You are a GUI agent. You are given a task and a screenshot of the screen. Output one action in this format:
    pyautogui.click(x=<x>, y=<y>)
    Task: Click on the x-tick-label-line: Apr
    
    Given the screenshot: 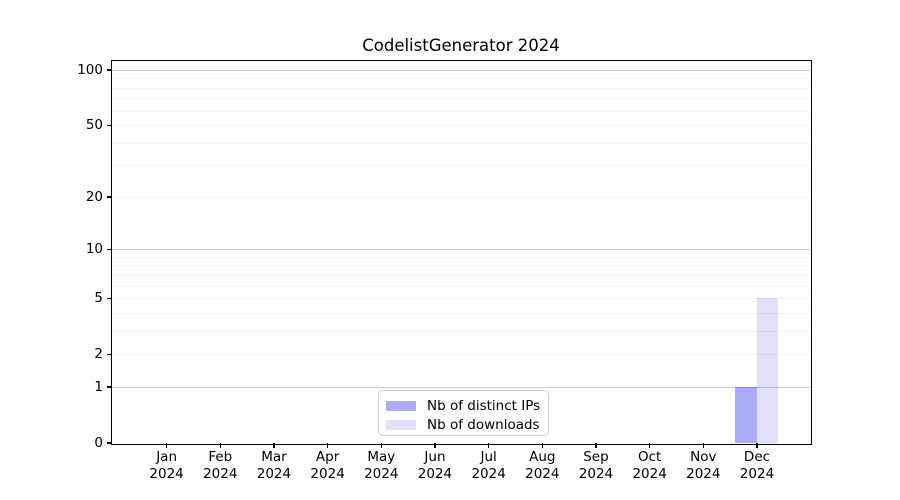 What is the action you would take?
    pyautogui.click(x=327, y=457)
    